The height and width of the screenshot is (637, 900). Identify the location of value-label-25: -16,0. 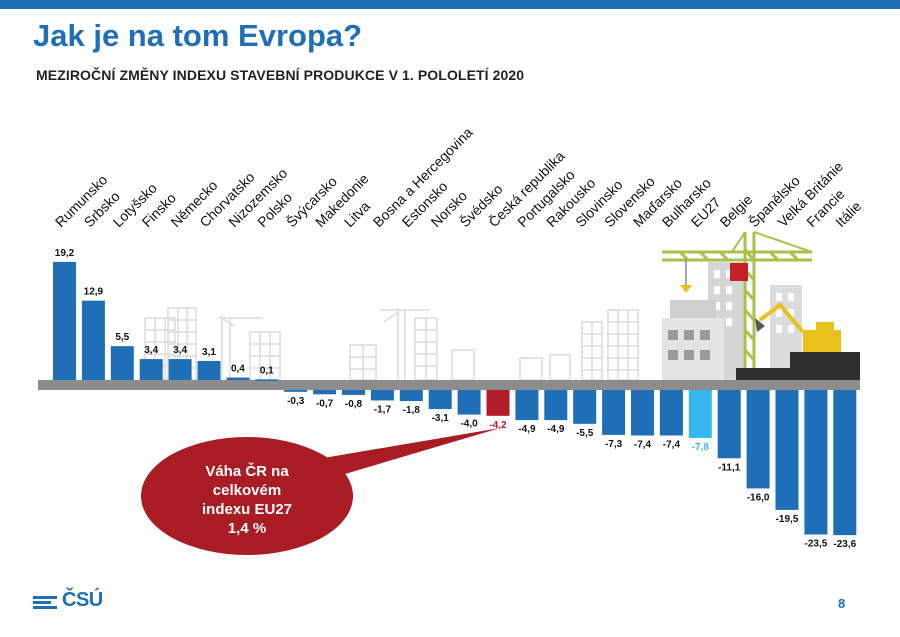
(758, 497).